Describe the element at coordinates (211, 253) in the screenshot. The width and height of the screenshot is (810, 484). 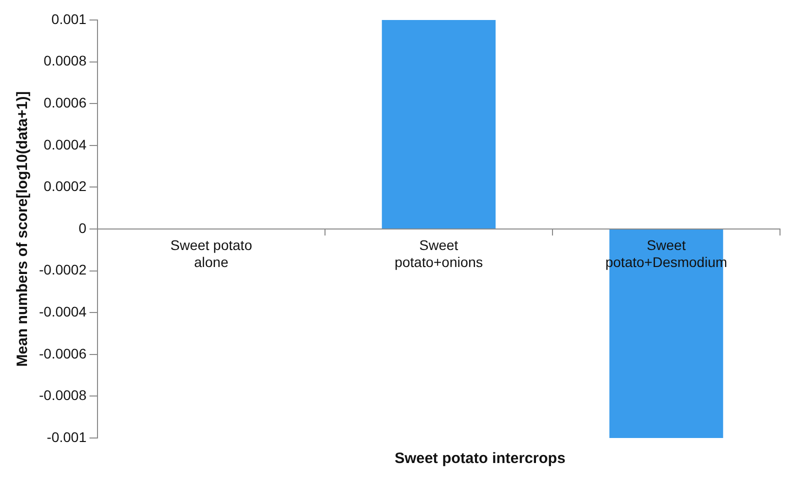
I see `x-tick-label: Sweet potato alone` at that location.